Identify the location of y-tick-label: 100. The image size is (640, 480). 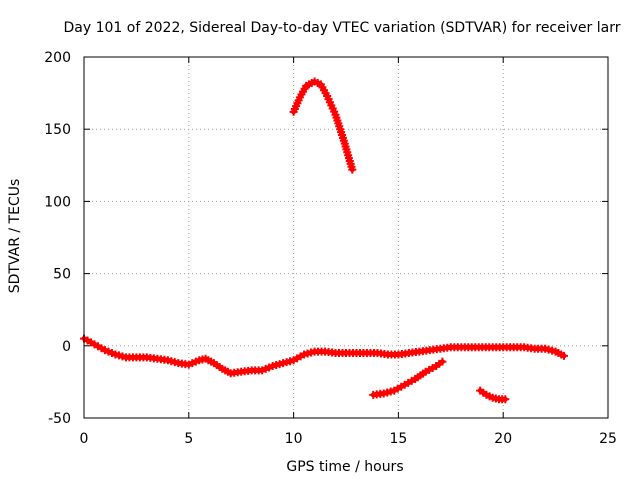
(57, 202).